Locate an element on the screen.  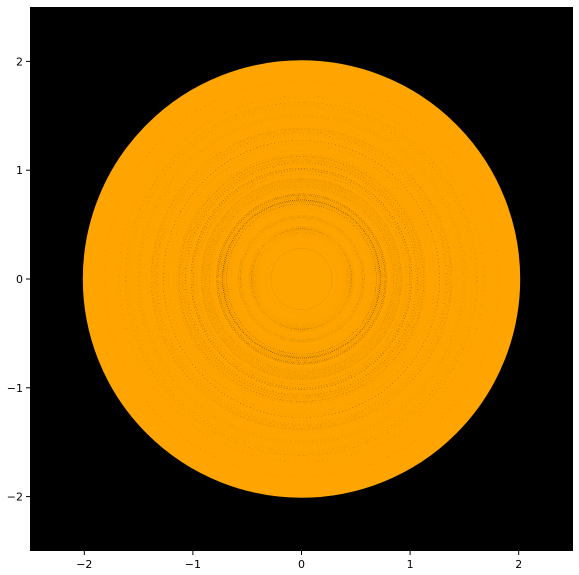
y-tick-label: 2 is located at coordinates (19, 61).